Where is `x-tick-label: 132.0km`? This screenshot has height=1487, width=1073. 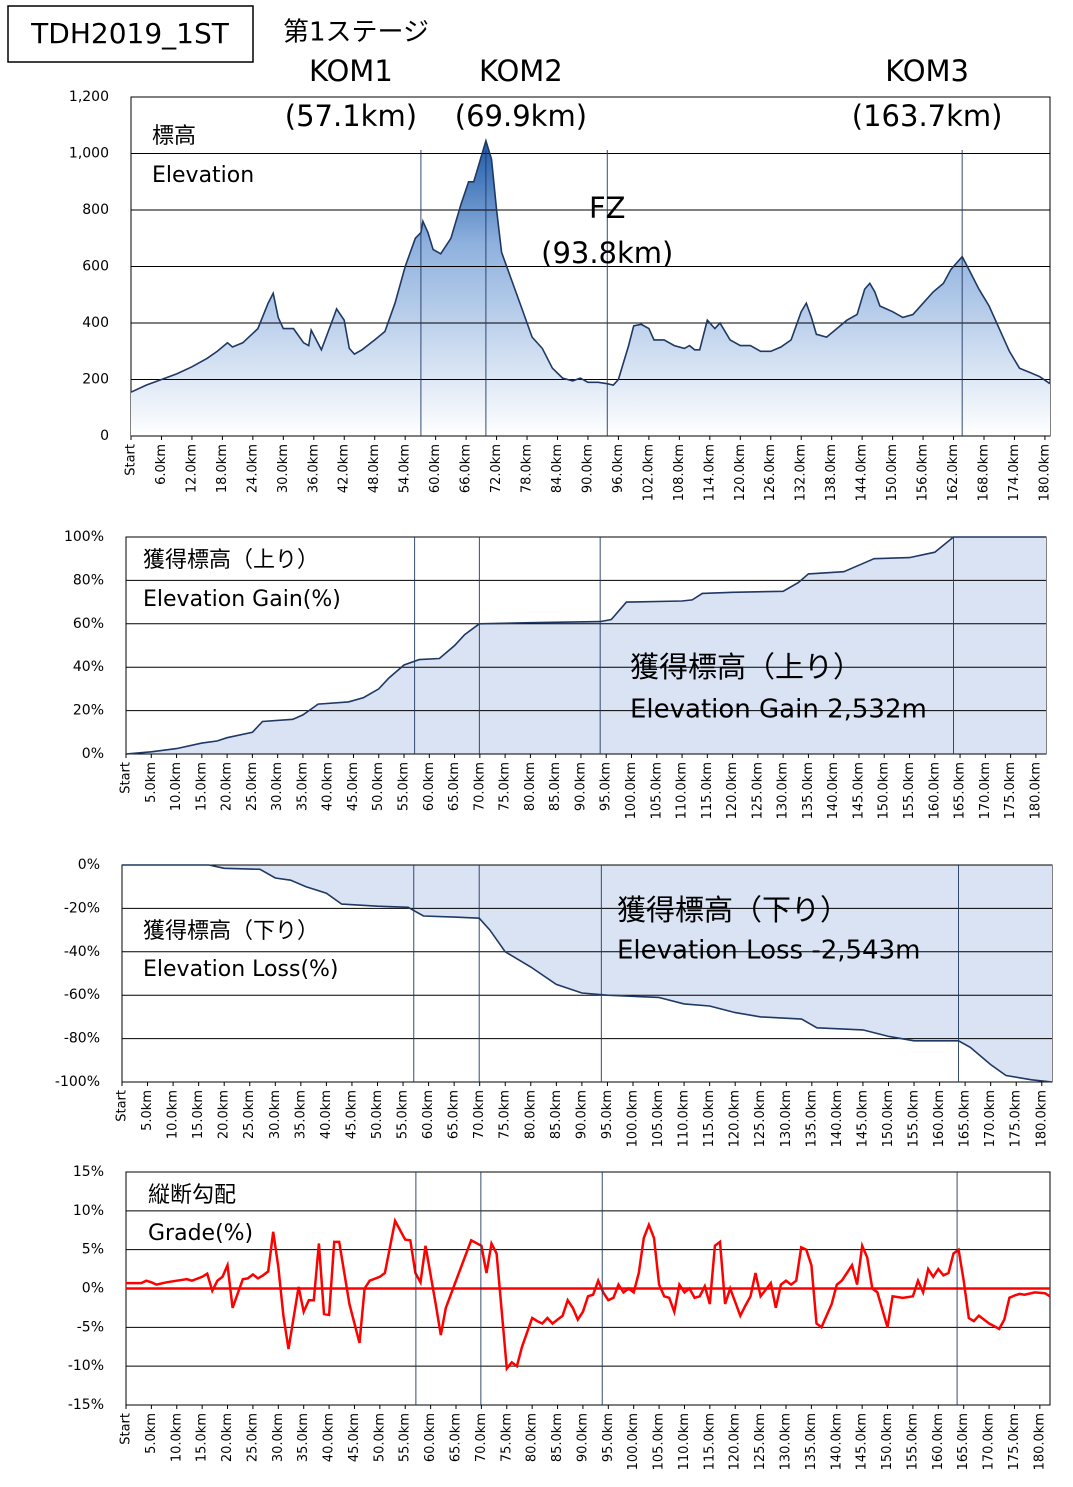 x-tick-label: 132.0km is located at coordinates (801, 472).